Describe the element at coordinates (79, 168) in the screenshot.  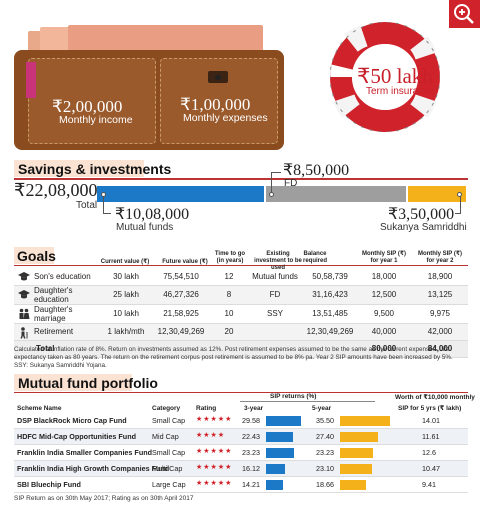
I see `savings-header-bg` at that location.